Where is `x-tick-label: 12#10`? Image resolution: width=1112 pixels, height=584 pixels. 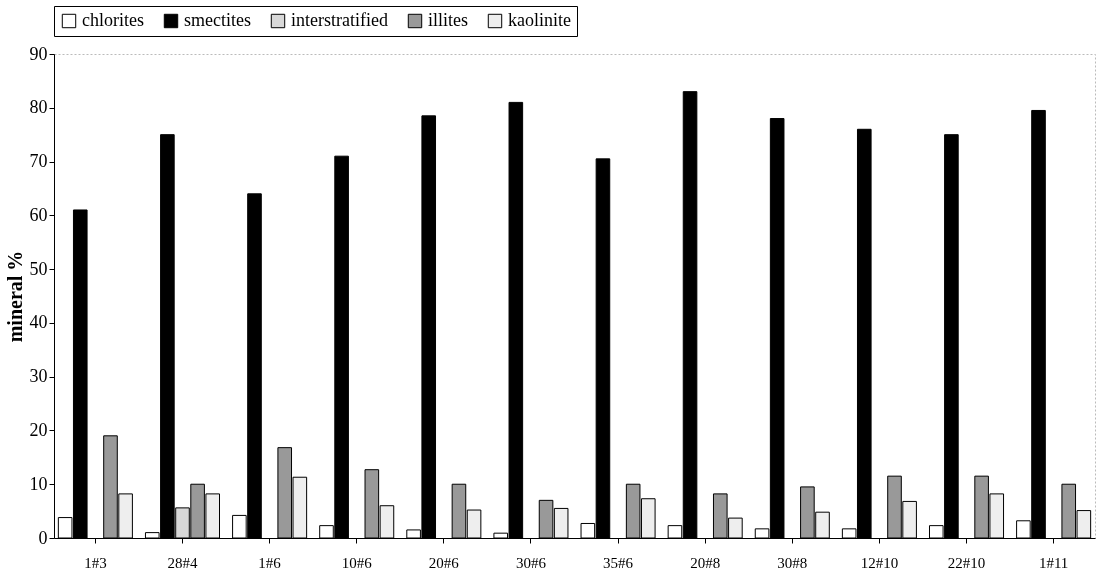 x-tick-label: 12#10 is located at coordinates (879, 562).